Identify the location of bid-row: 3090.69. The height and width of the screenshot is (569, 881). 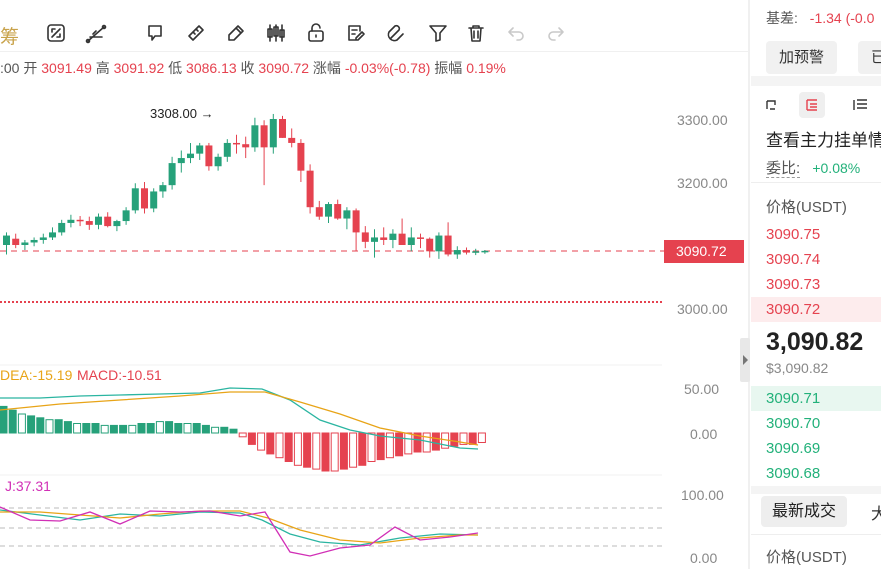
(793, 448).